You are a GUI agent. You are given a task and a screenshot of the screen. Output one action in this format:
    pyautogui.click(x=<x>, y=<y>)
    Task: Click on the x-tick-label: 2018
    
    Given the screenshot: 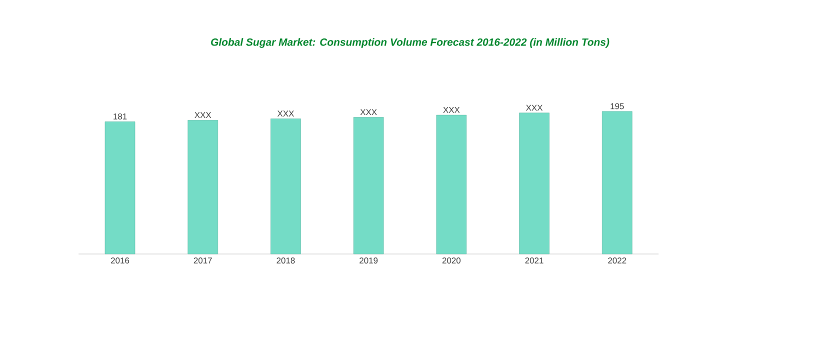 What is the action you would take?
    pyautogui.click(x=285, y=261)
    